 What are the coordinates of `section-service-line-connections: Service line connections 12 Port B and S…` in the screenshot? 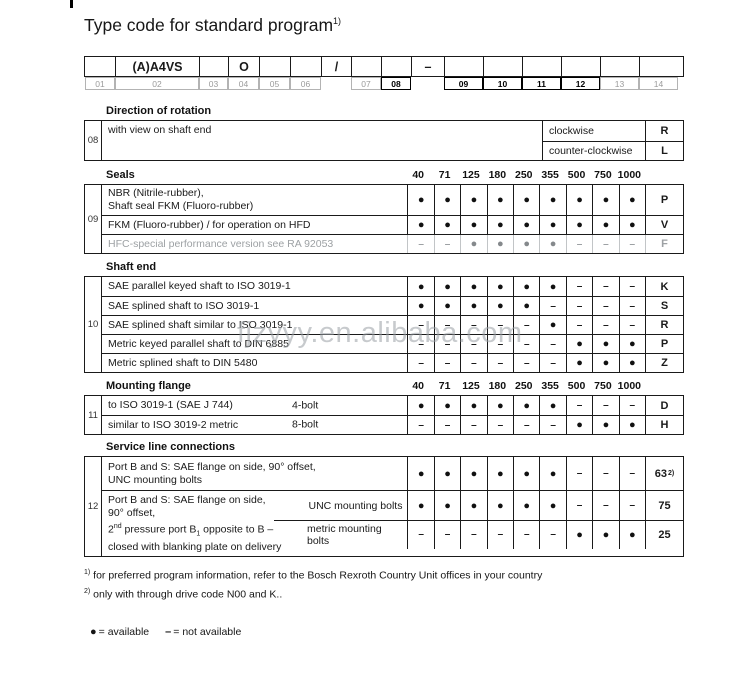 It's located at (384, 499).